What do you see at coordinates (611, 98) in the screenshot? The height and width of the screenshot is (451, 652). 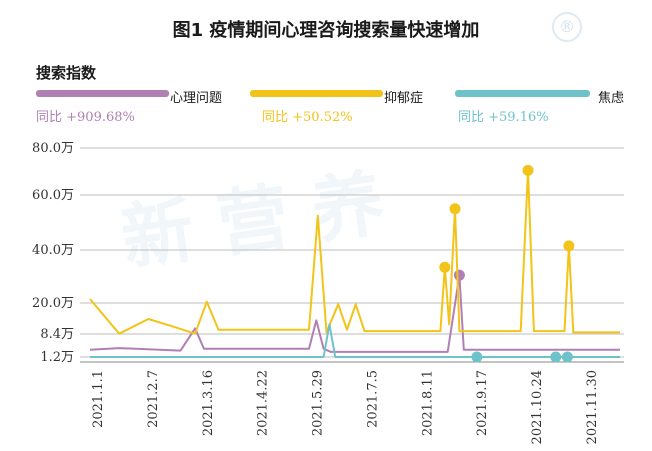 I see `legend-series-name: 焦虑` at bounding box center [611, 98].